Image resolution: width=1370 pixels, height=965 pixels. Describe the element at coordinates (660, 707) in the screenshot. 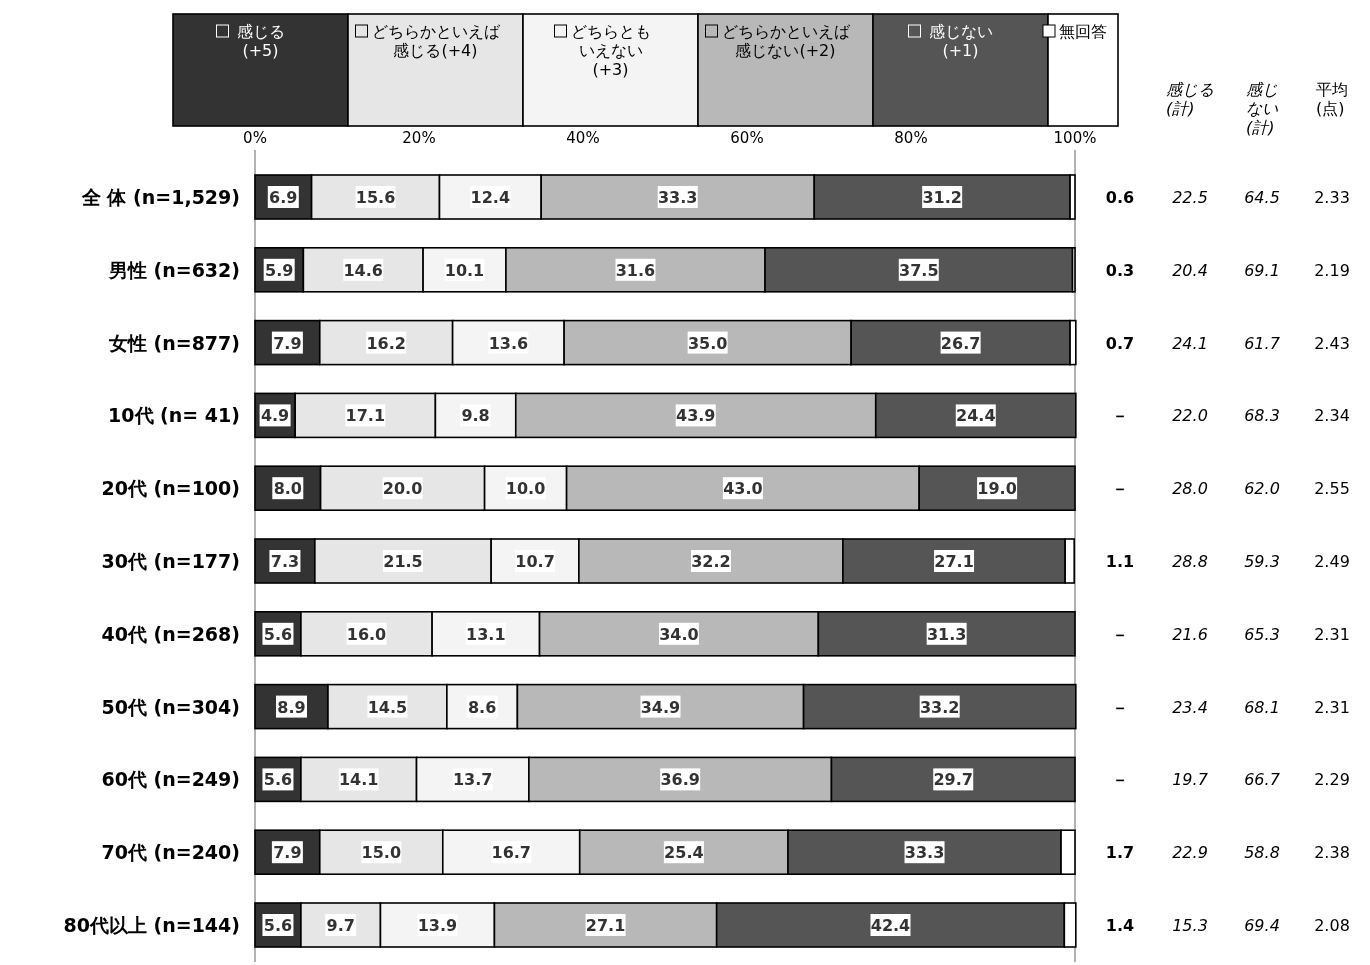

I see `data-label: 34.9` at that location.